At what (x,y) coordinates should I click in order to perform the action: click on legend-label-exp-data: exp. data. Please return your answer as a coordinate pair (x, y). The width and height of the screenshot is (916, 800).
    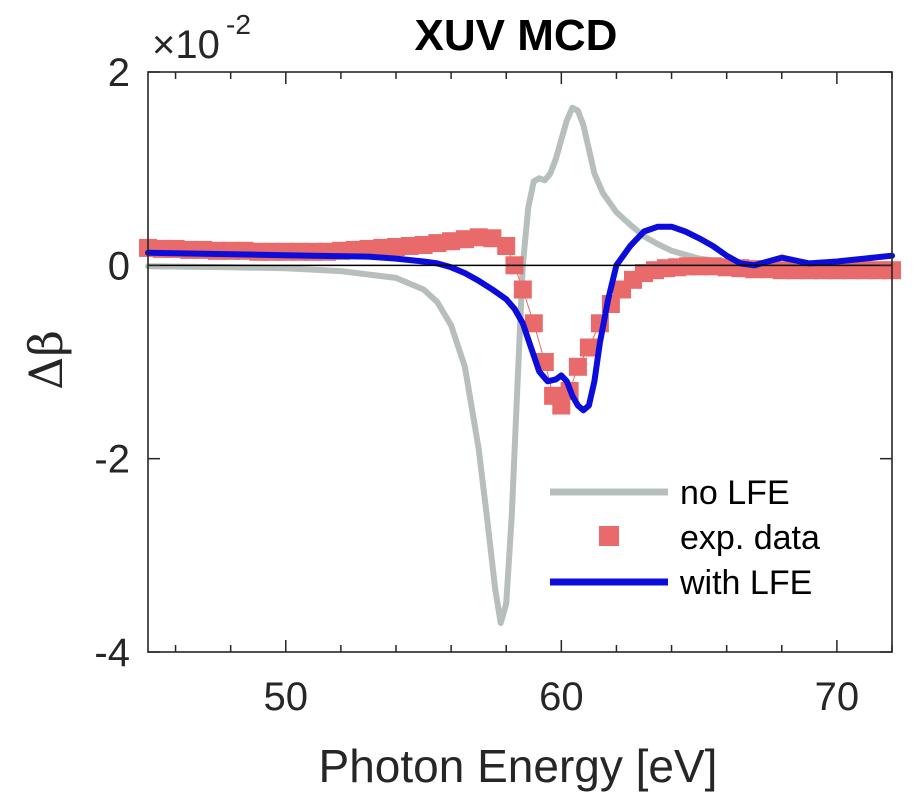
    Looking at the image, I should click on (750, 538).